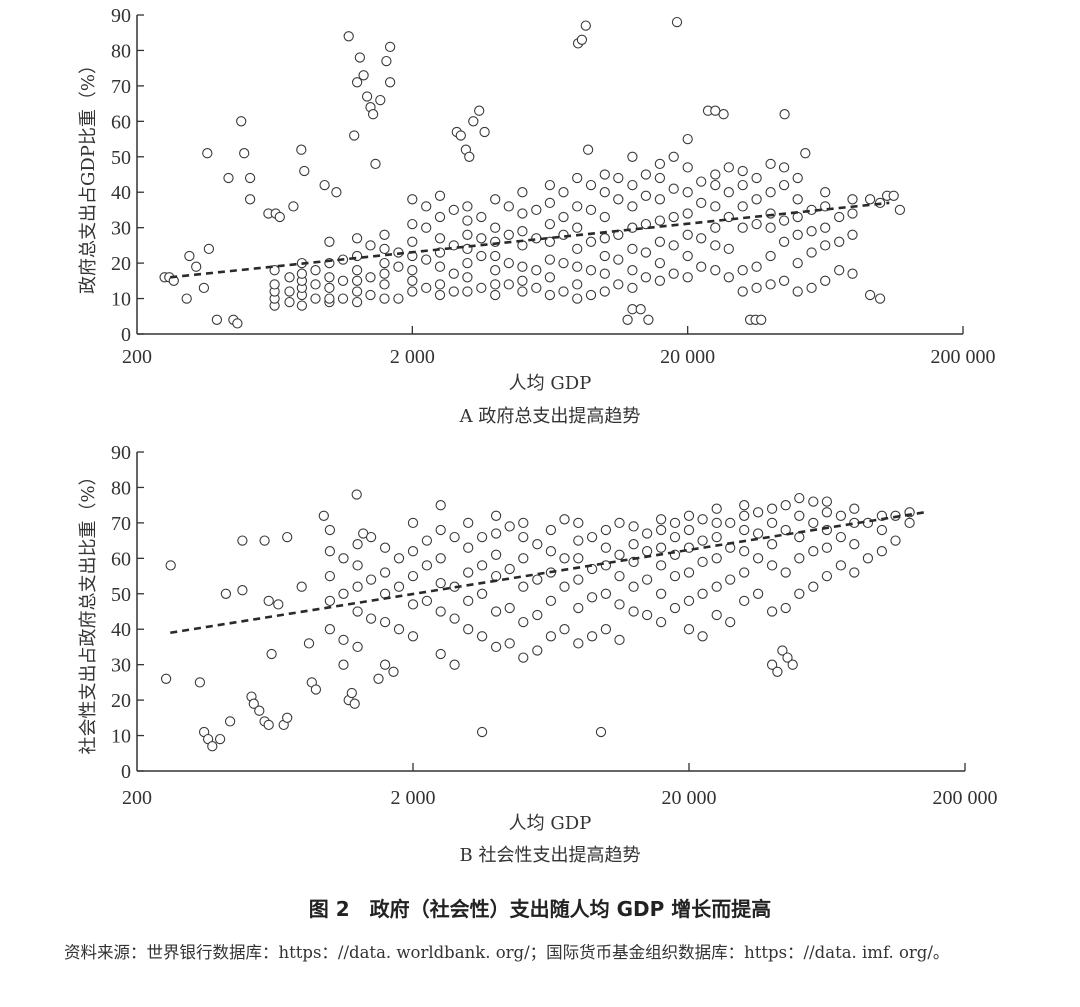  What do you see at coordinates (530, 240) in the screenshot?
I see `panel-a-trend-line` at bounding box center [530, 240].